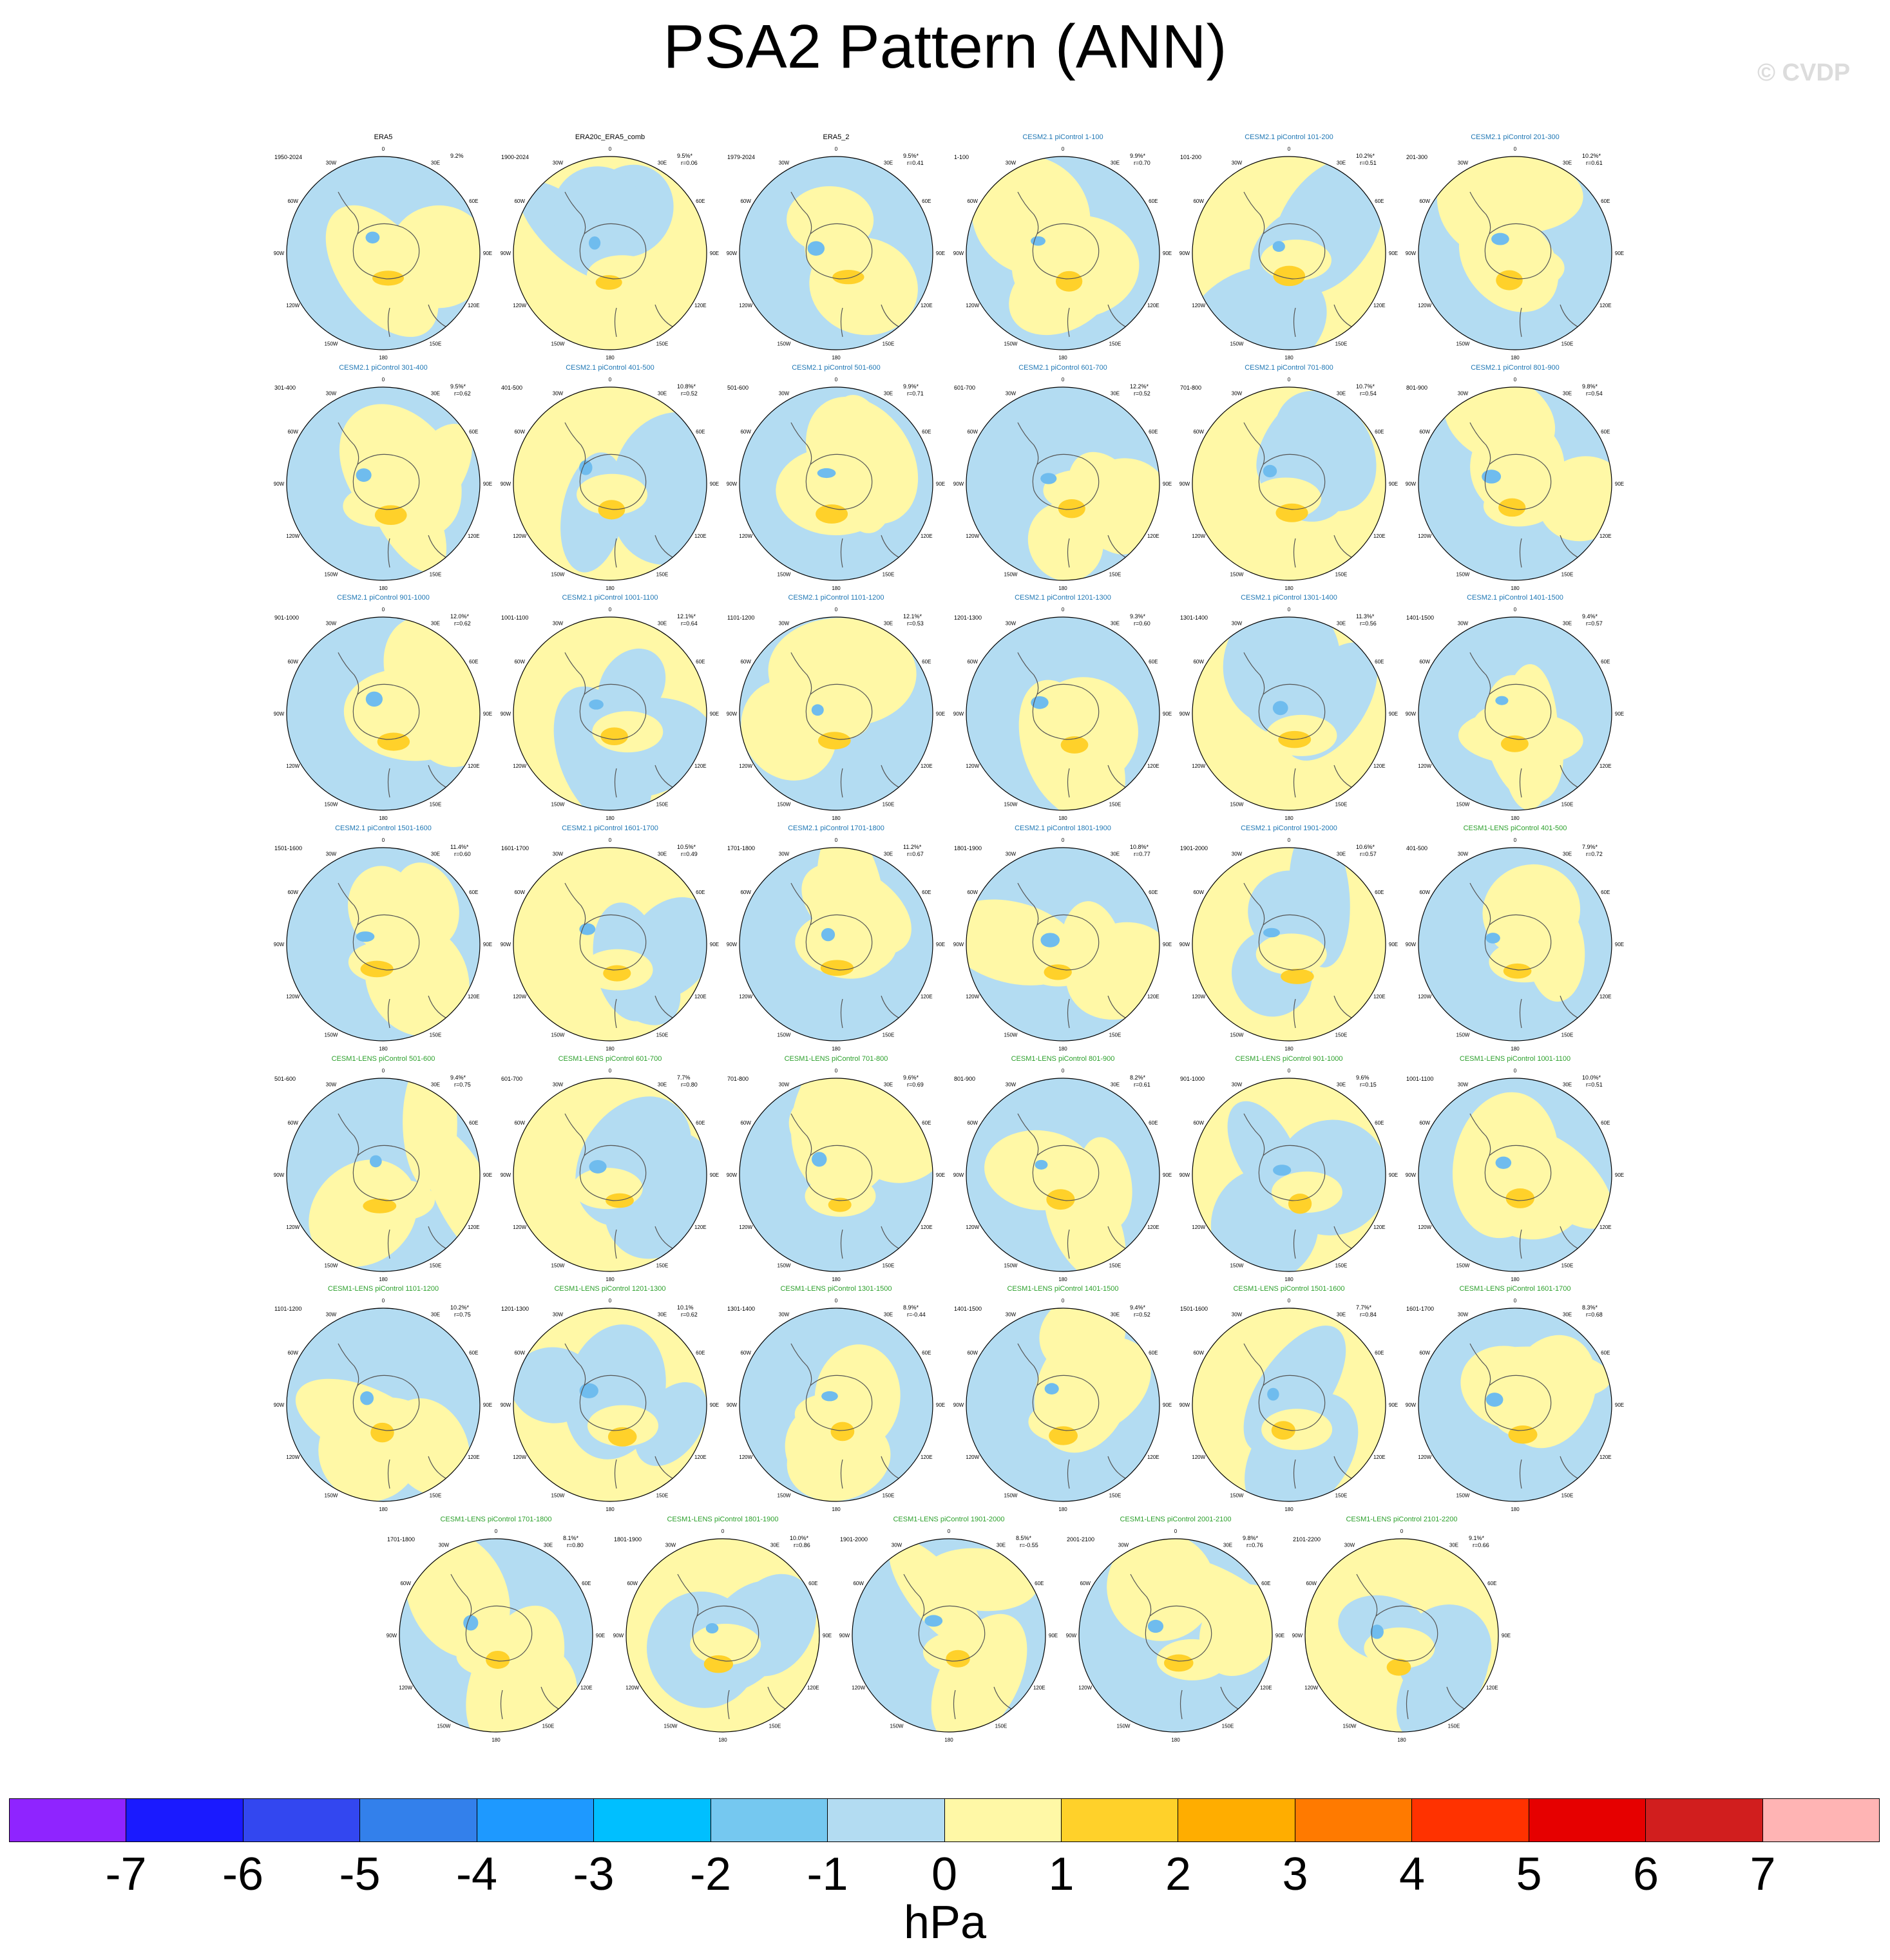  What do you see at coordinates (610, 828) in the screenshot?
I see `panel-title: CESM2.1 piControl 1601-1700` at bounding box center [610, 828].